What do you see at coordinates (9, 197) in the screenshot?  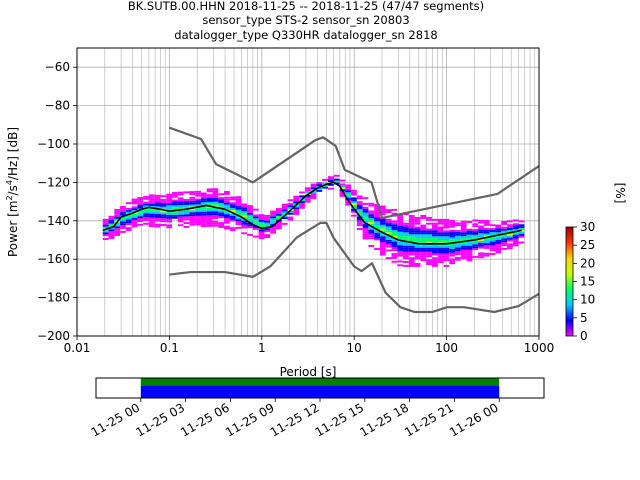 I see `ylabel-sup-1: 2` at bounding box center [9, 197].